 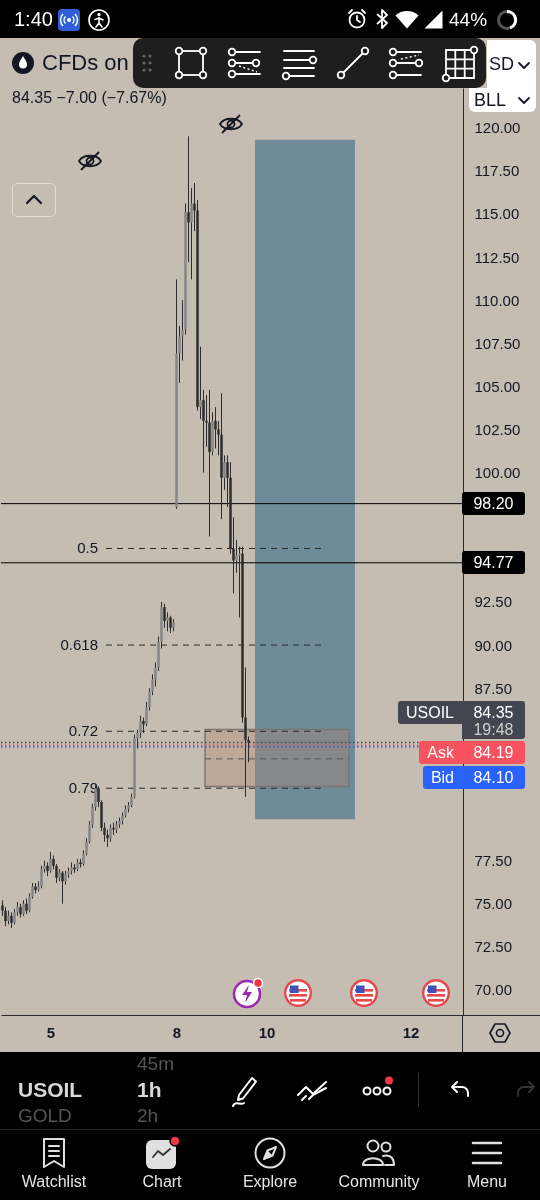 What do you see at coordinates (89, 98) in the screenshot?
I see `chart-subtitle: 84.35 −7.00 (−7.67%)` at bounding box center [89, 98].